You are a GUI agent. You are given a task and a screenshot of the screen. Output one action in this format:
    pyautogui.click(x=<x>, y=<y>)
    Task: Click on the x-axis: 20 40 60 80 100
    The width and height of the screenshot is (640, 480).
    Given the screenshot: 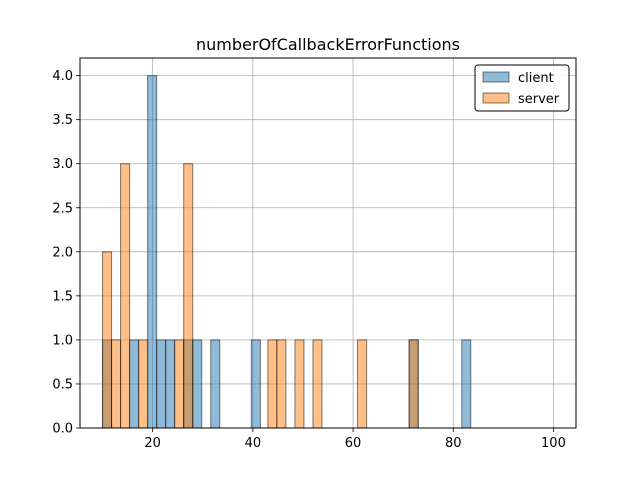 What is the action you would take?
    pyautogui.click(x=355, y=439)
    